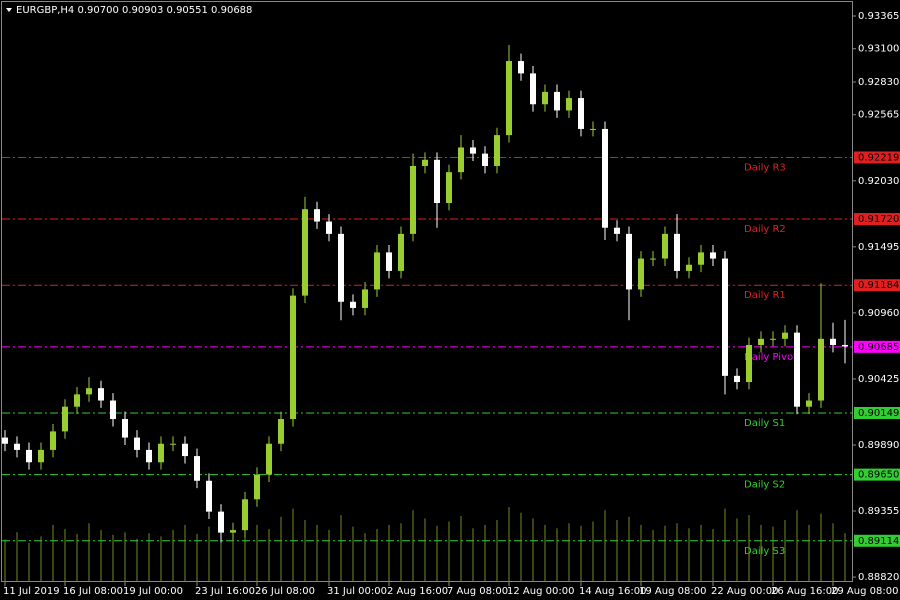 This screenshot has width=900, height=600. What do you see at coordinates (878, 511) in the screenshot?
I see `y-tick-label: 0.89355` at bounding box center [878, 511].